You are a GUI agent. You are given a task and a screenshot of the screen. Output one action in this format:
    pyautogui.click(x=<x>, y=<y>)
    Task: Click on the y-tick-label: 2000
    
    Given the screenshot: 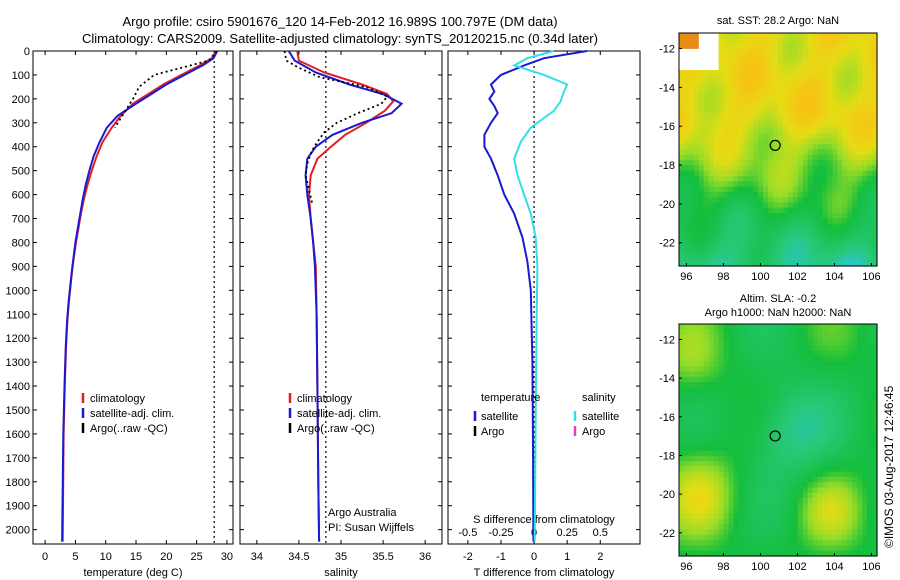 What is the action you would take?
    pyautogui.click(x=18, y=531)
    